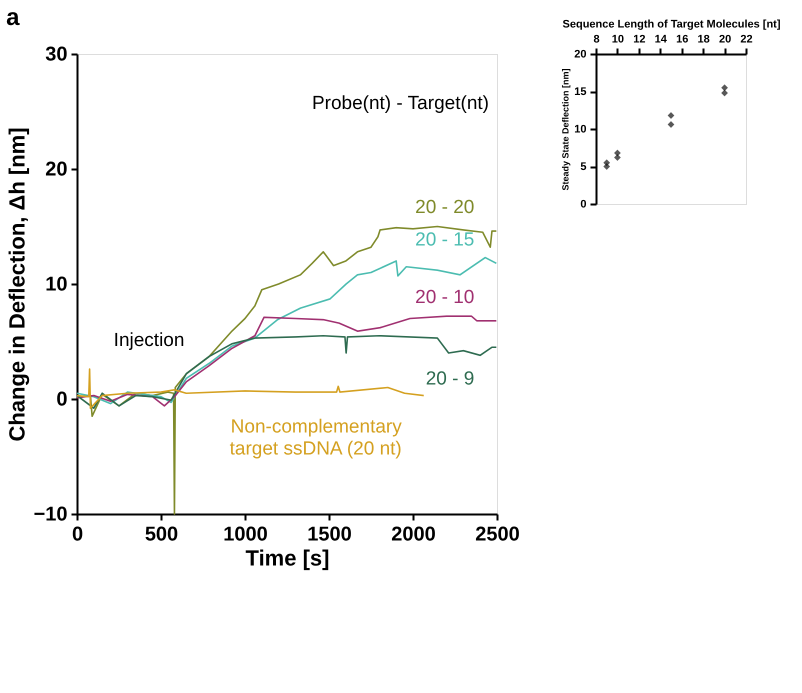 The image size is (802, 693). I want to click on x-axis-title: Time [s], so click(288, 558).